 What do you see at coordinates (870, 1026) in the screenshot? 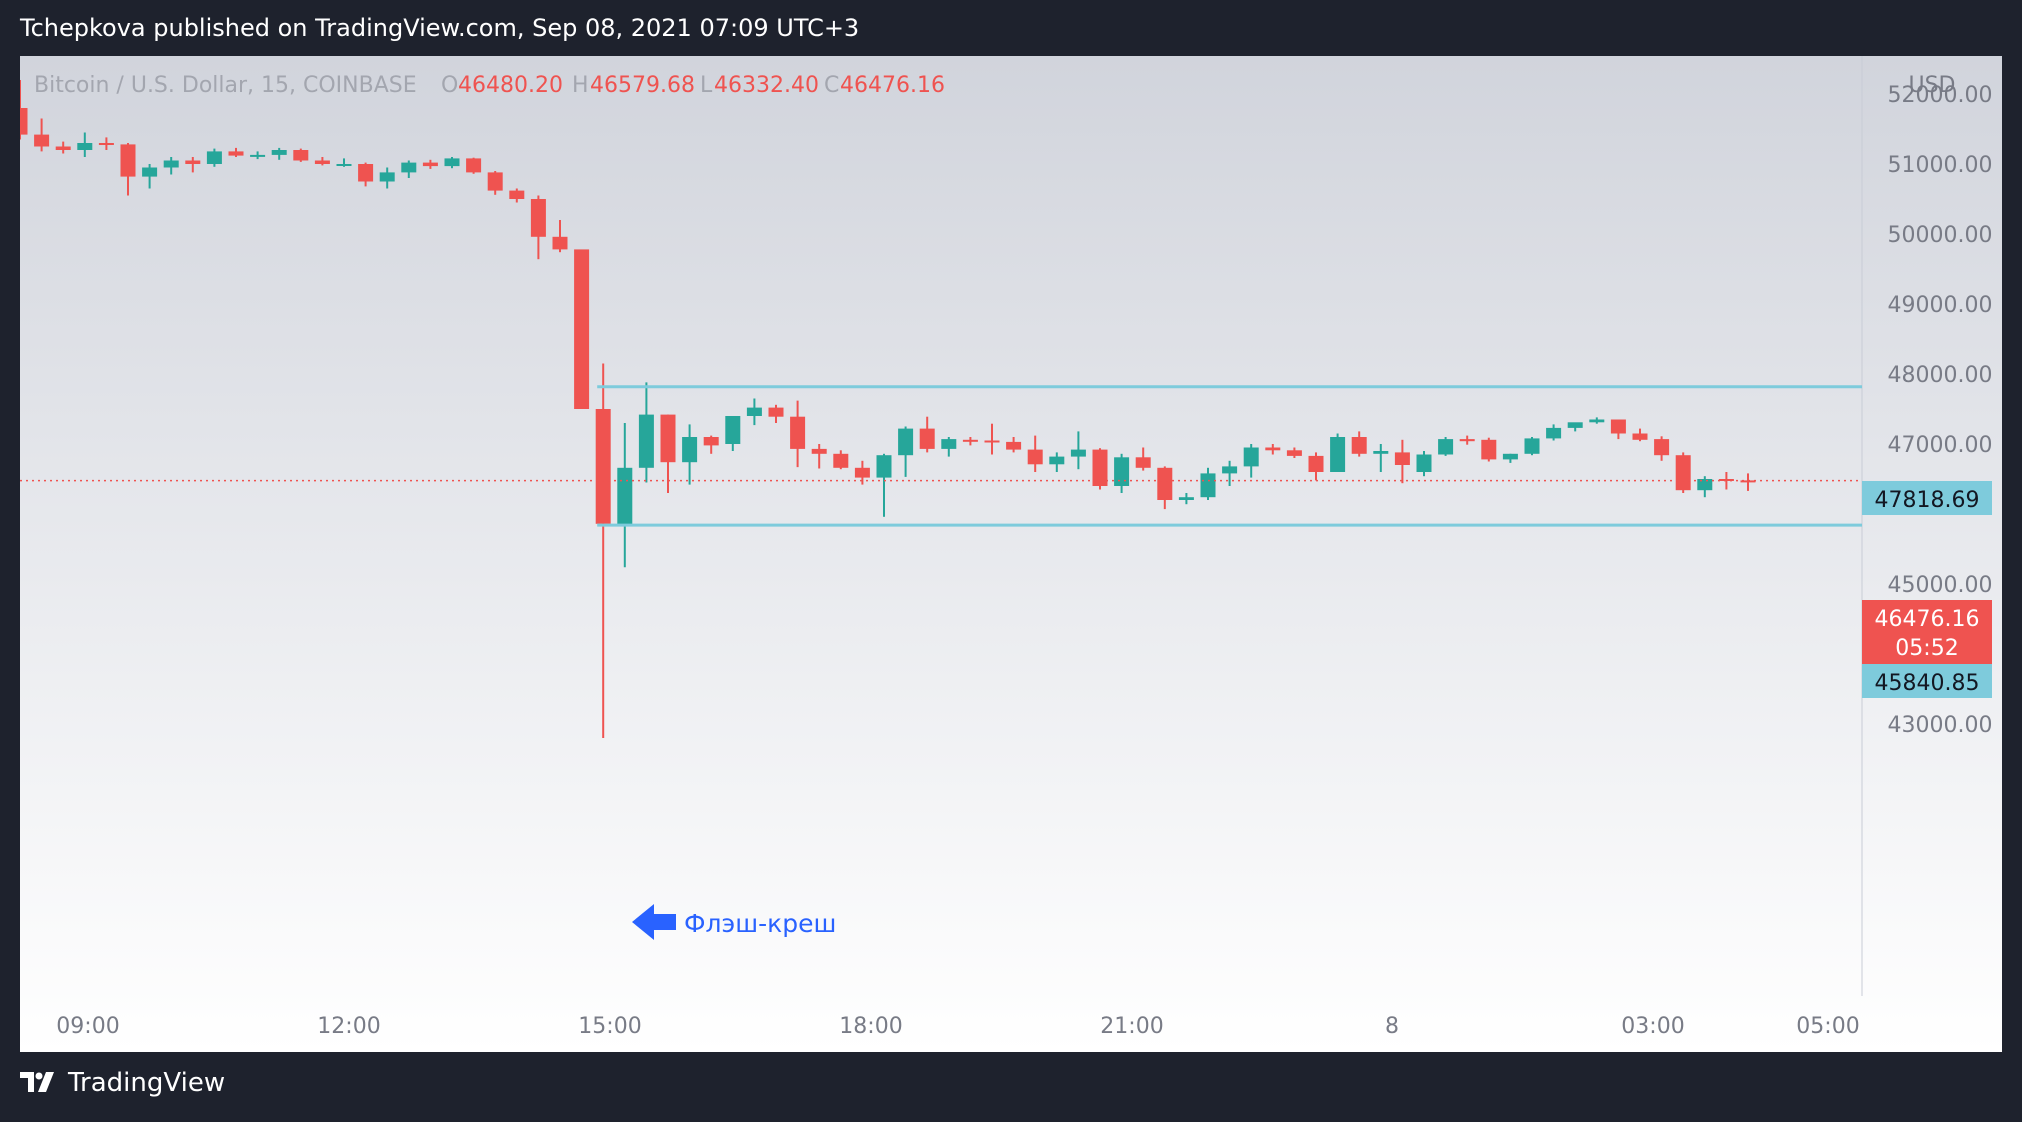
I see `time-tick-label: 18:00` at bounding box center [870, 1026].